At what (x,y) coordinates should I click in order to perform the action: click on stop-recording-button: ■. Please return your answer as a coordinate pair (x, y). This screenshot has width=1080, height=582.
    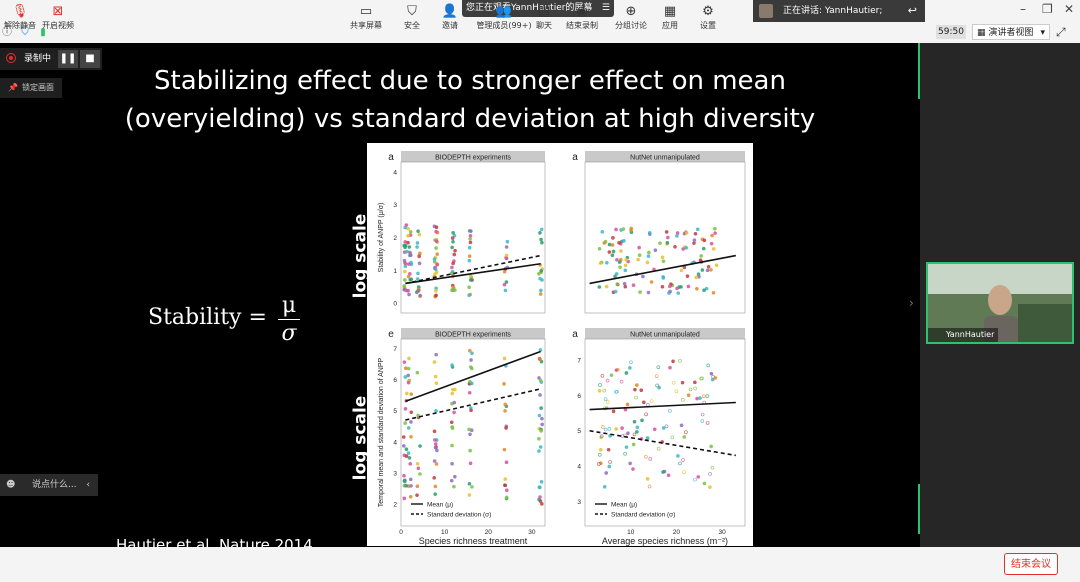
    Looking at the image, I should click on (90, 59).